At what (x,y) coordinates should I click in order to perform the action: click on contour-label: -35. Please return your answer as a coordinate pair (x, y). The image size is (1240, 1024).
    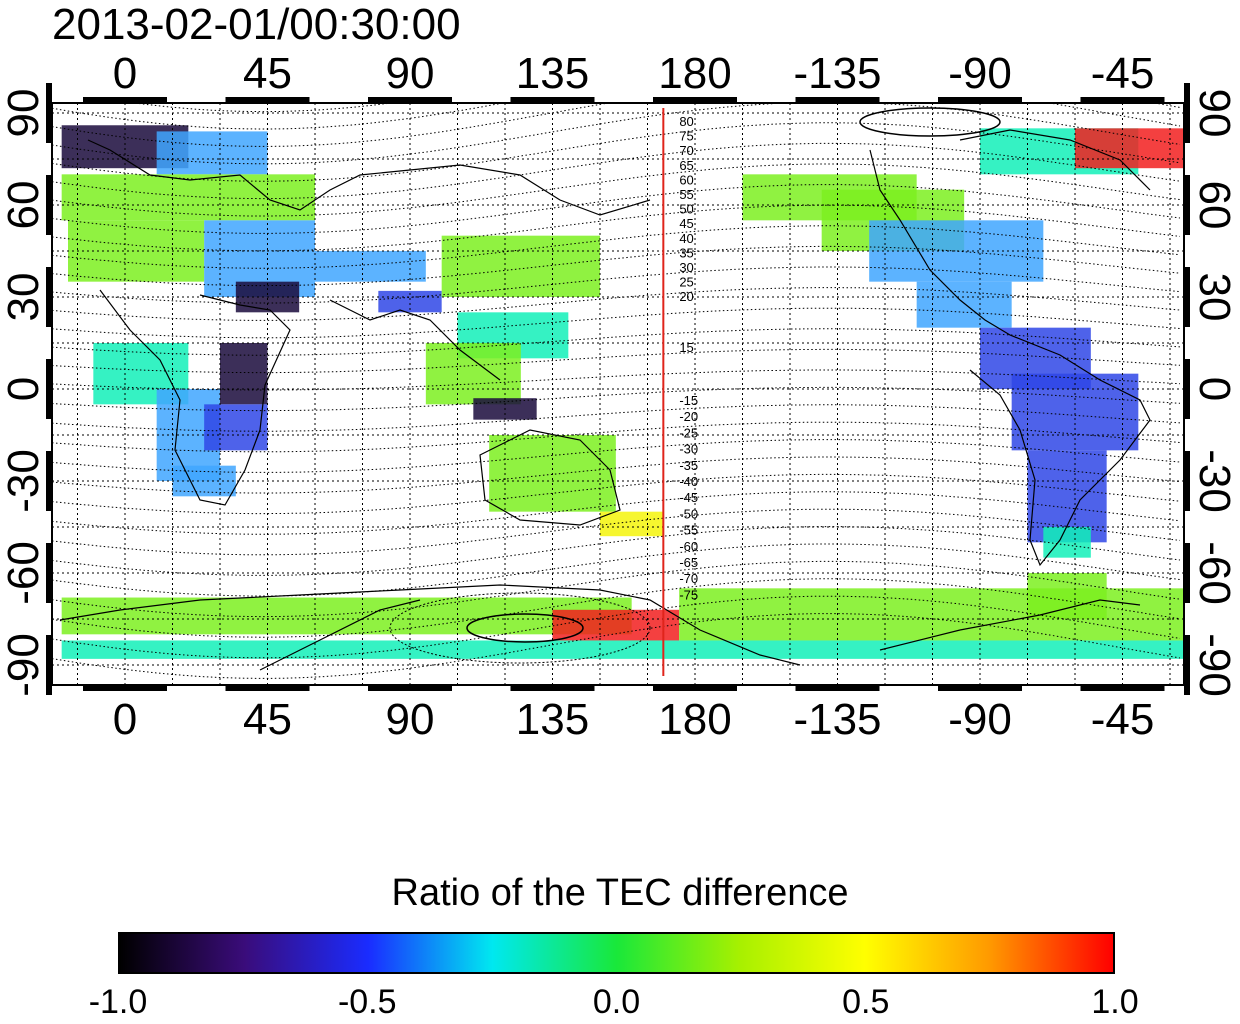
    Looking at the image, I should click on (688, 465).